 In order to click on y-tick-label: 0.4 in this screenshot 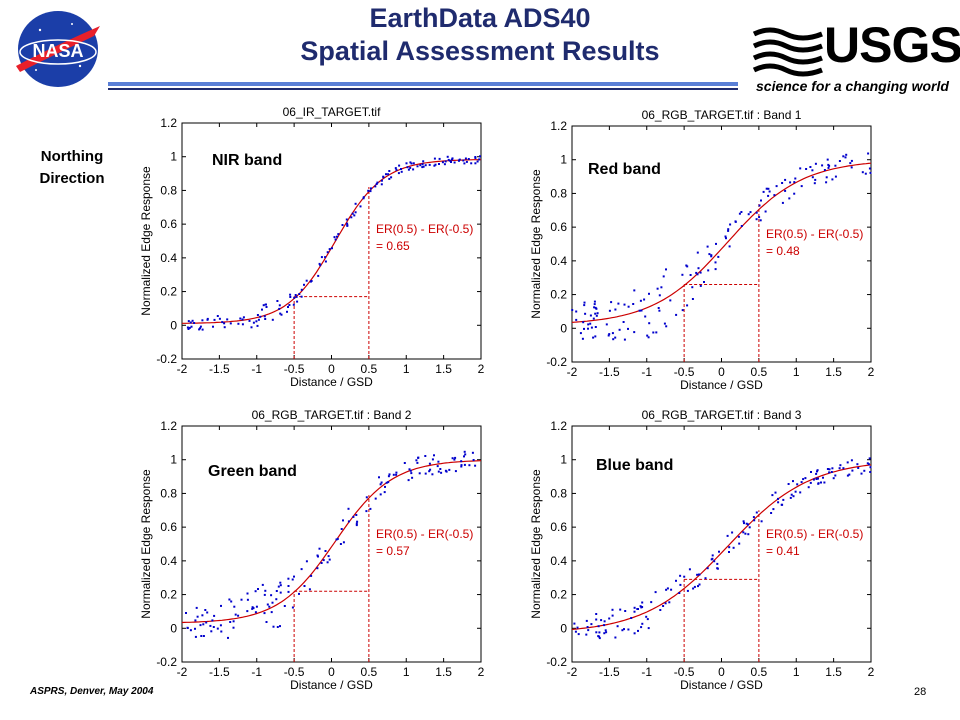, I will do `click(558, 261)`.